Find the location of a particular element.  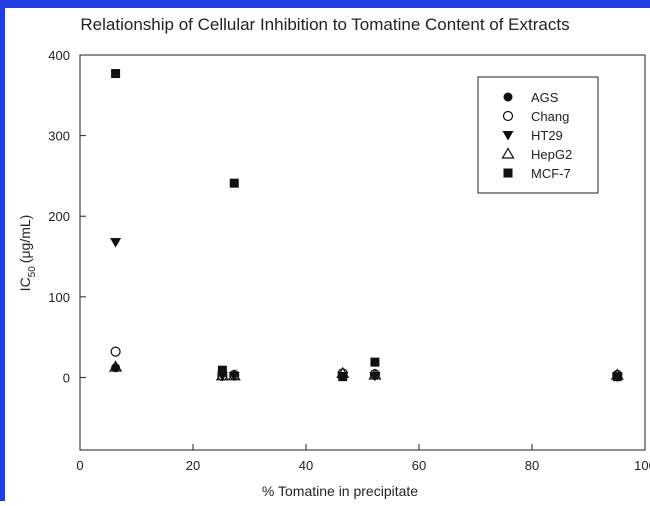

y-axis: 0 100 200 300 400 is located at coordinates (67, 216).